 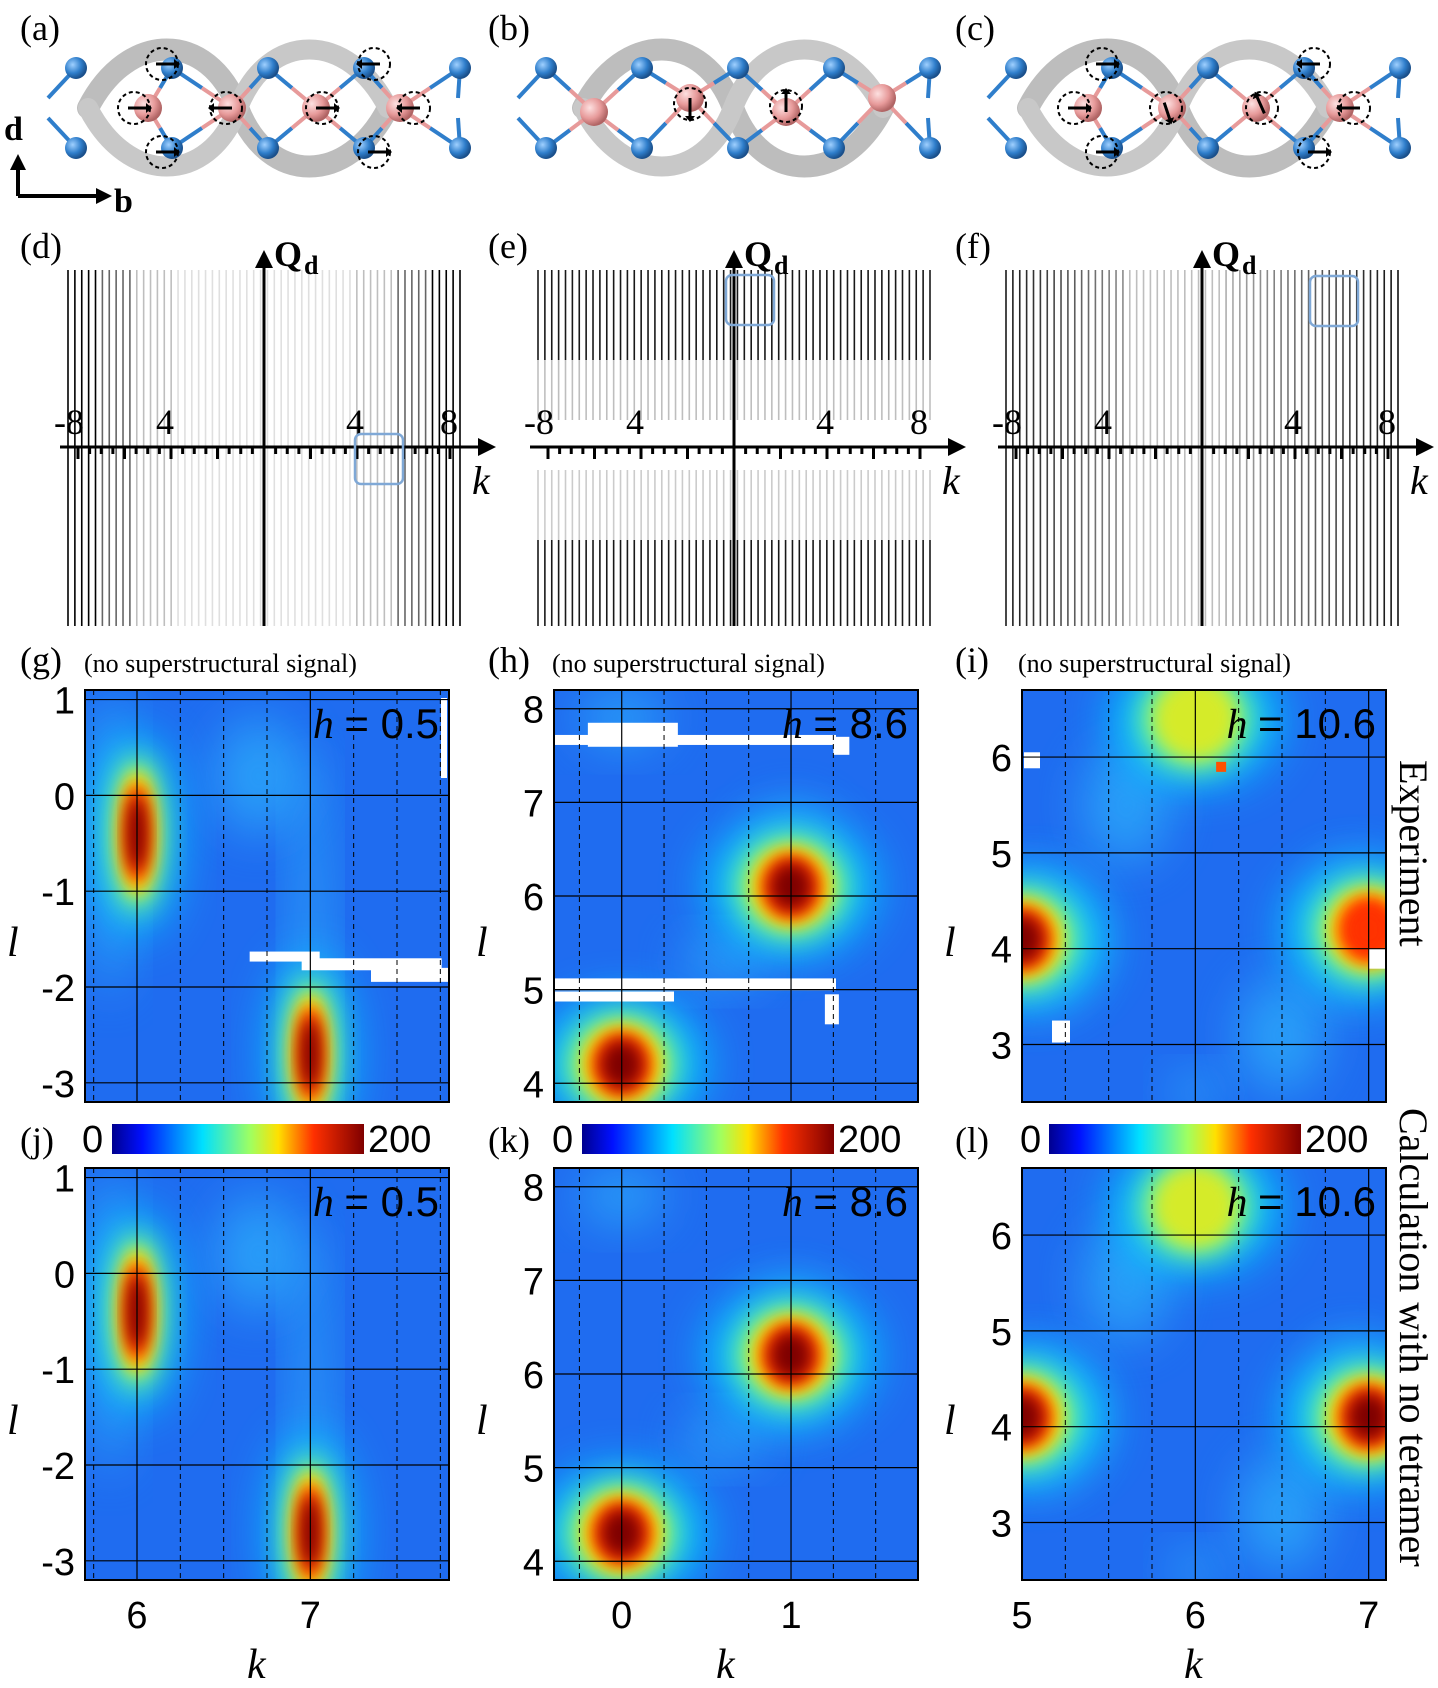 What do you see at coordinates (509, 1140) in the screenshot?
I see `panel-label-k: (k)` at bounding box center [509, 1140].